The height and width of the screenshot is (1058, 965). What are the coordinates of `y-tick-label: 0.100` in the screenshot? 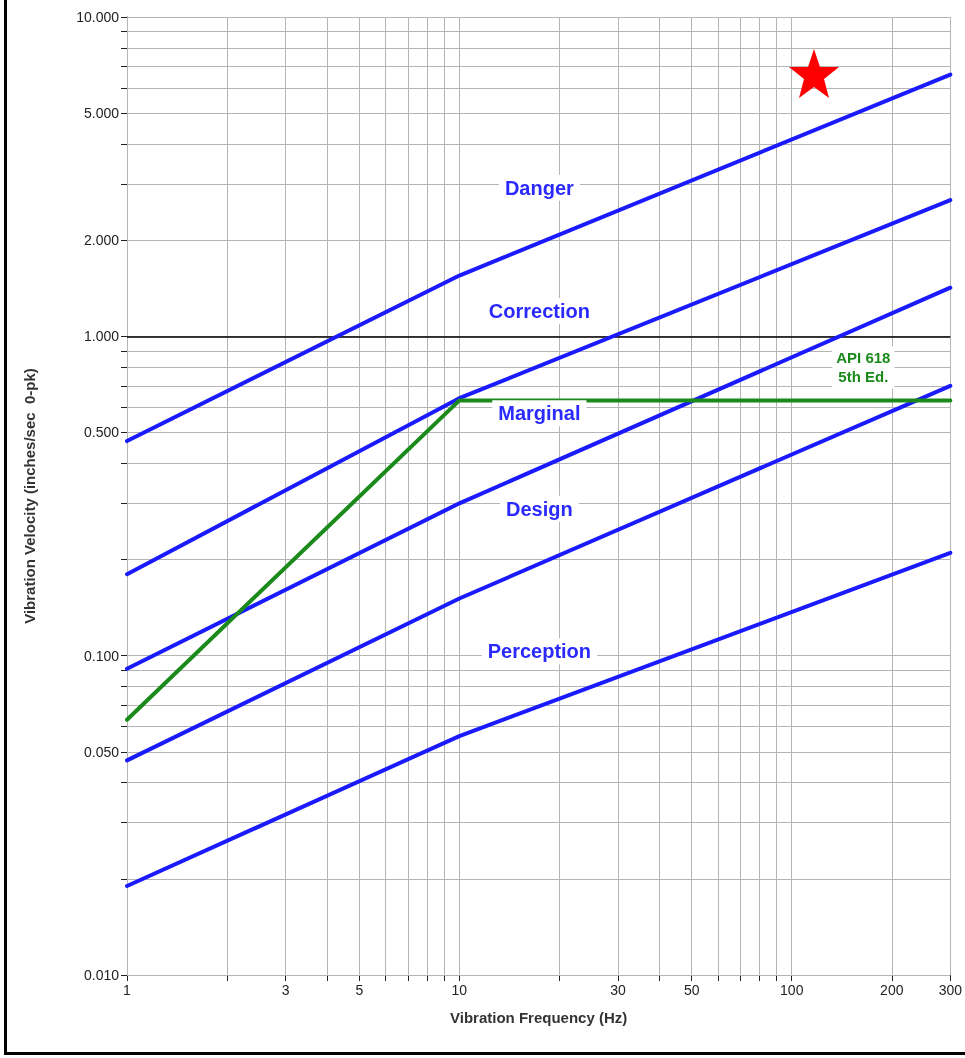 It's located at (101, 655).